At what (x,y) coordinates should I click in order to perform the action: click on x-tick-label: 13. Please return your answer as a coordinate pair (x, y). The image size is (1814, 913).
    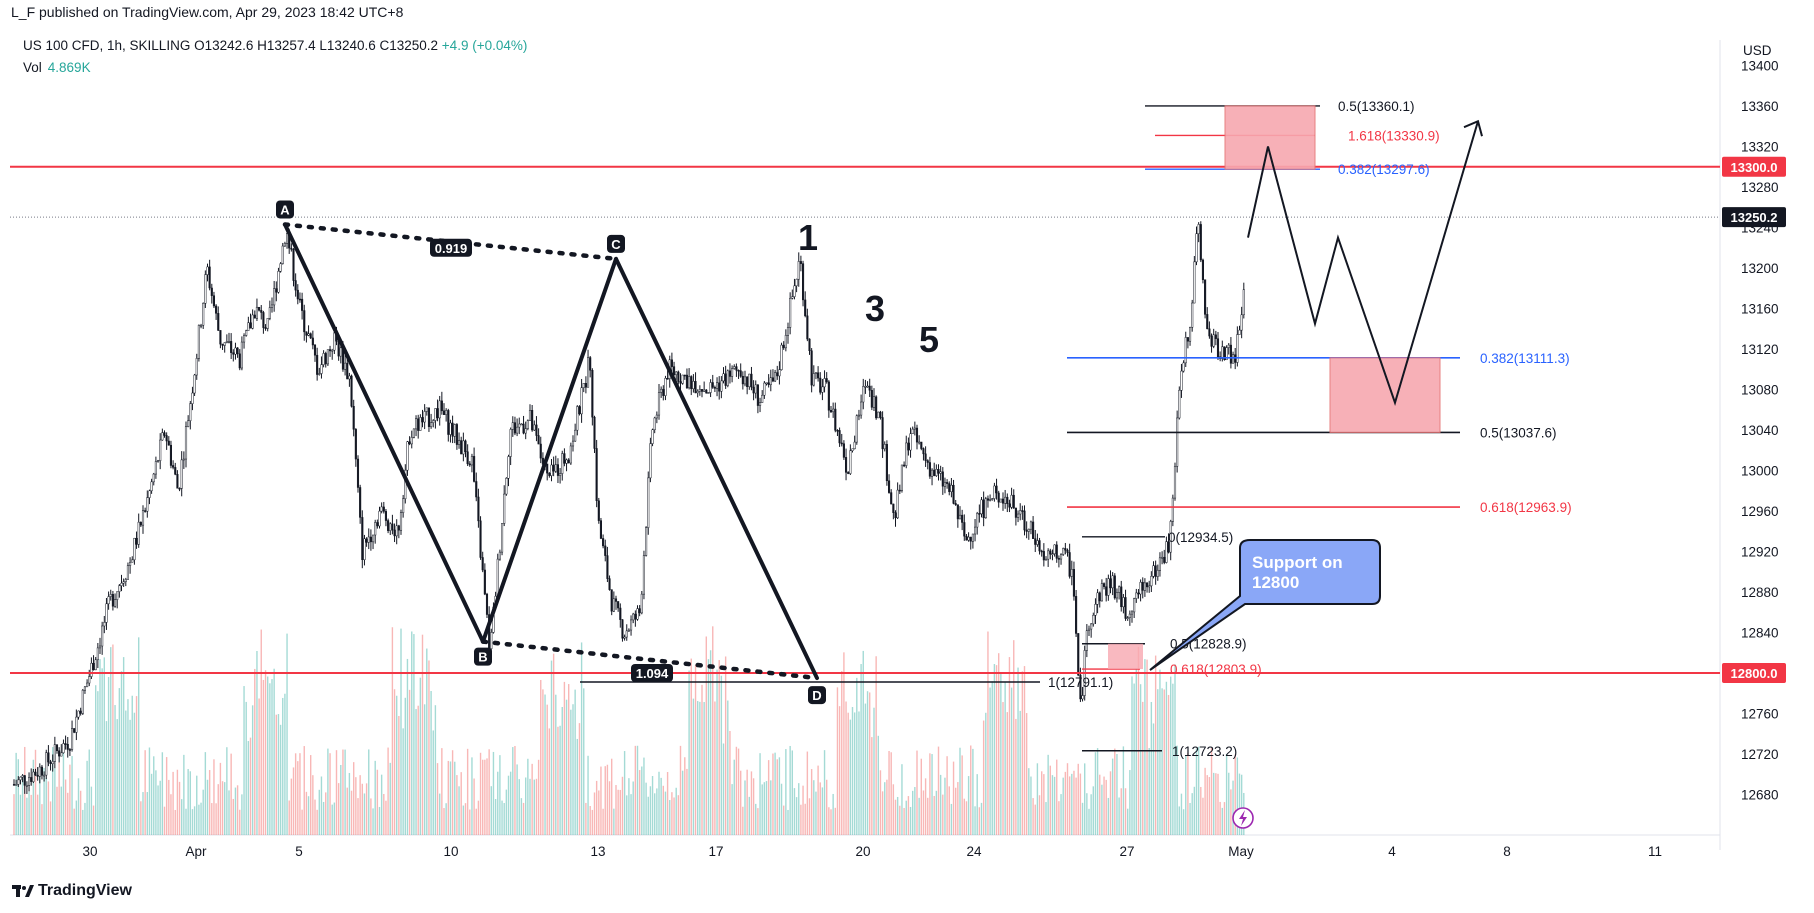
    Looking at the image, I should click on (597, 851).